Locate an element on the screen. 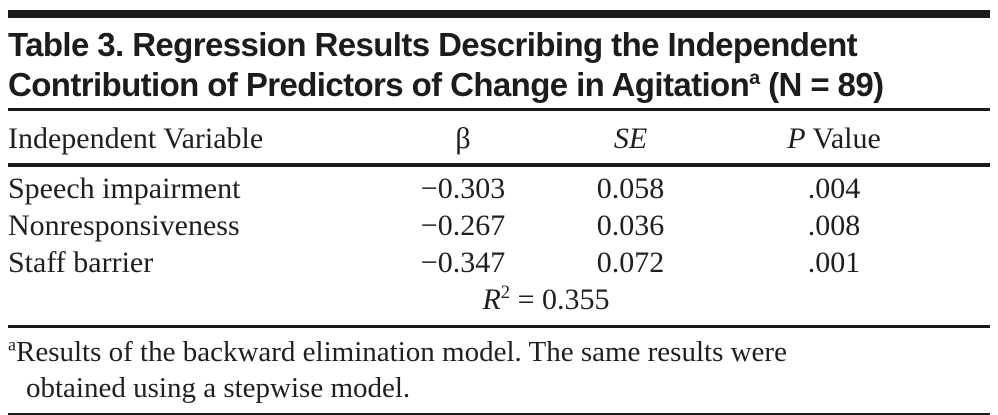 The image size is (998, 415). r-squared-row: R2 = 0.355 is located at coordinates (499, 304).